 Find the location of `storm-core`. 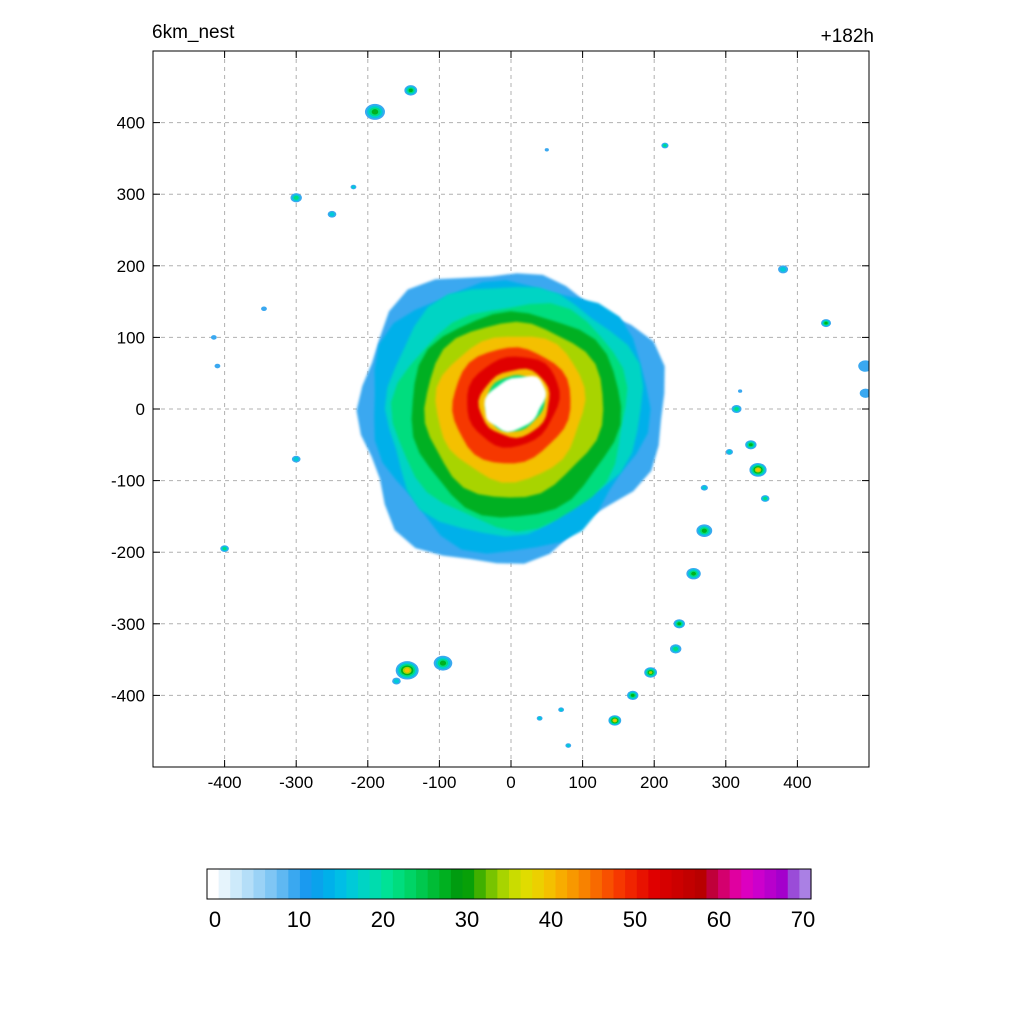

storm-core is located at coordinates (510, 418).